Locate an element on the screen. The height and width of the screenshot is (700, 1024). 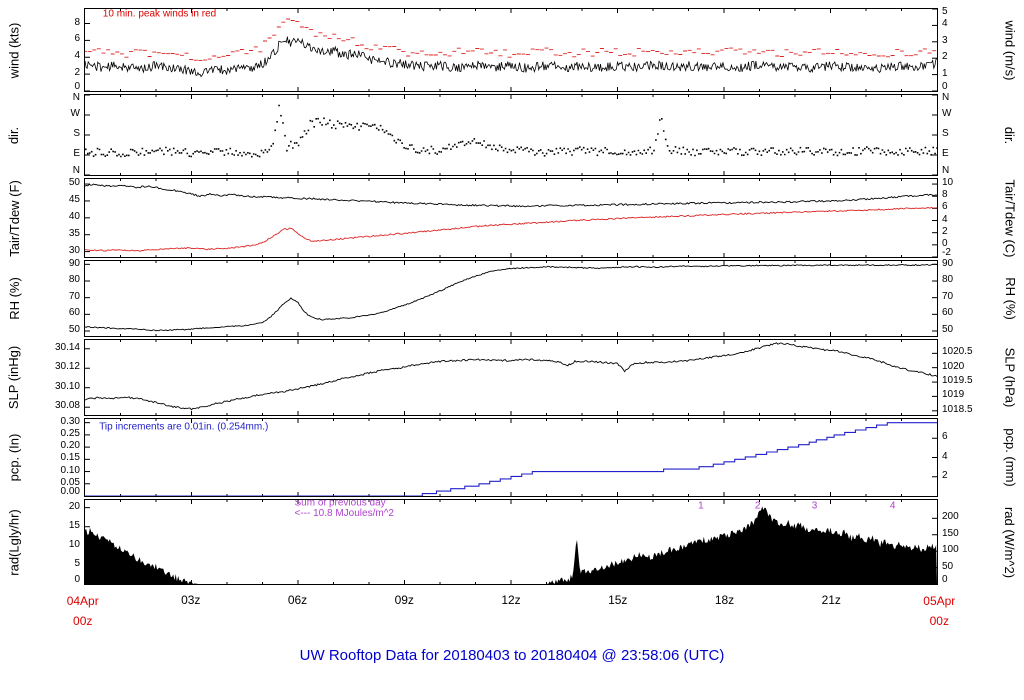
wind-left-ticks: 0 2 4 6 8 is located at coordinates (55, 50).